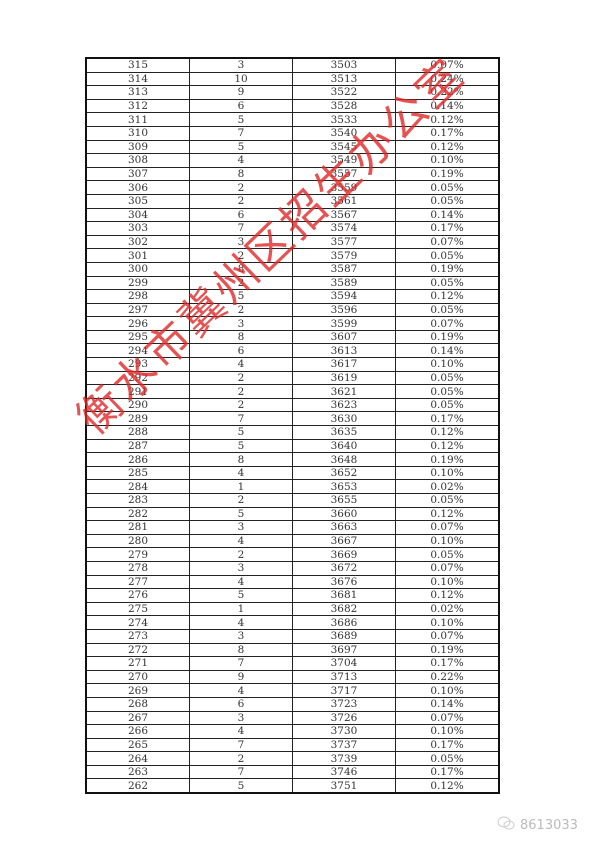 This screenshot has height=848, width=600. I want to click on cumulative-cell: 3594, so click(344, 296).